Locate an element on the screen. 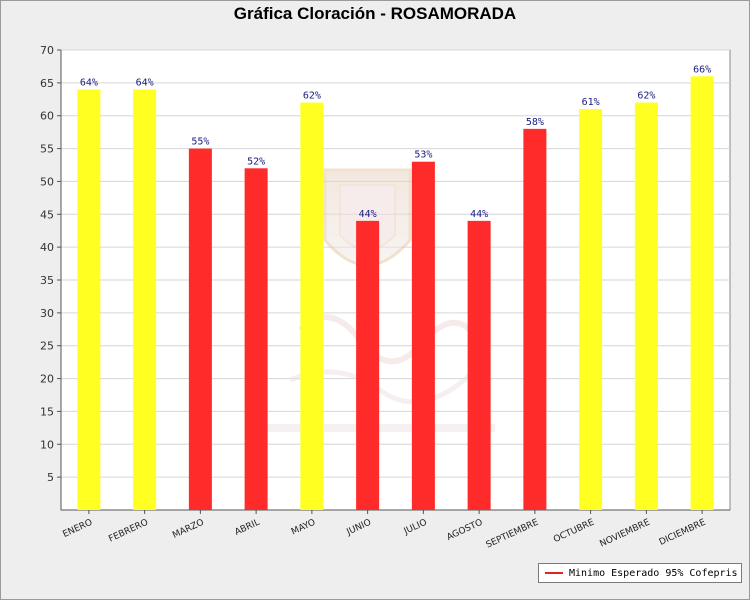  y-tick-label: 5 is located at coordinates (50, 477).